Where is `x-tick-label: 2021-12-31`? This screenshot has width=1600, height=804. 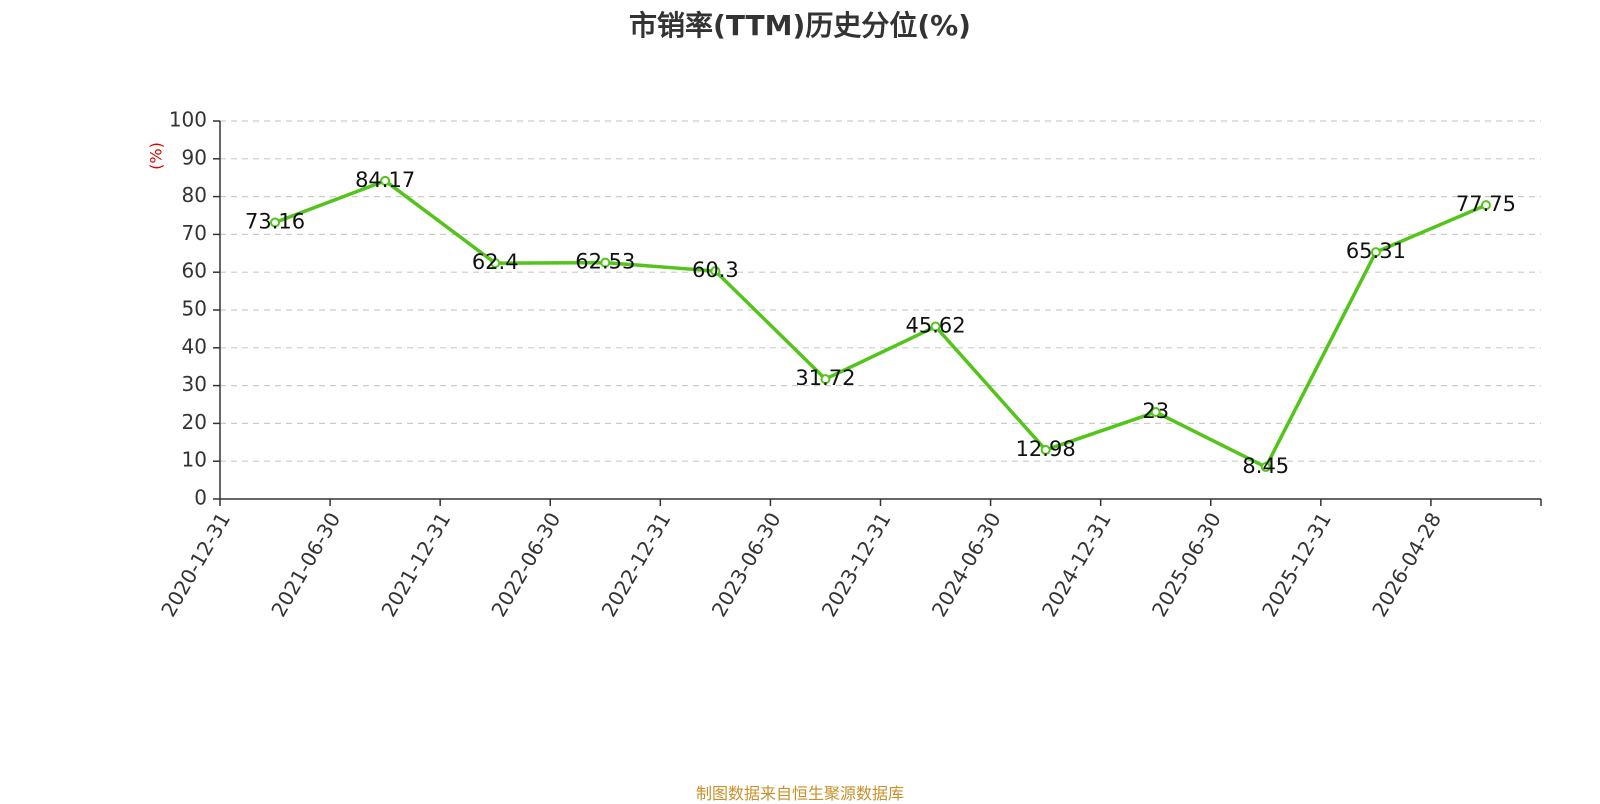 x-tick-label: 2021-12-31 is located at coordinates (415, 564).